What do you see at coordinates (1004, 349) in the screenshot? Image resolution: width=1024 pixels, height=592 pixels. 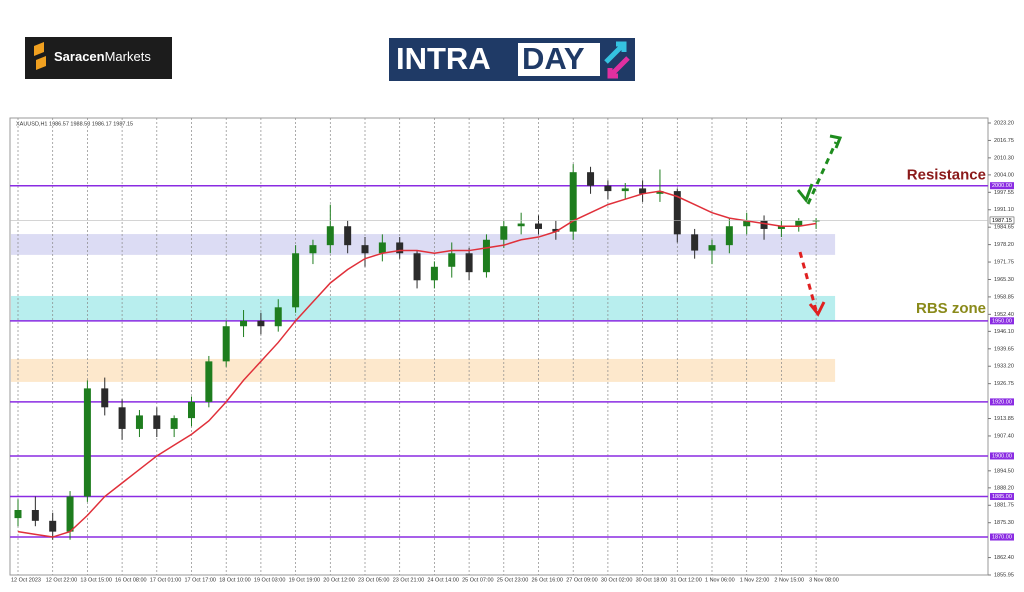 I see `y-tick-label: 1939.65` at bounding box center [1004, 349].